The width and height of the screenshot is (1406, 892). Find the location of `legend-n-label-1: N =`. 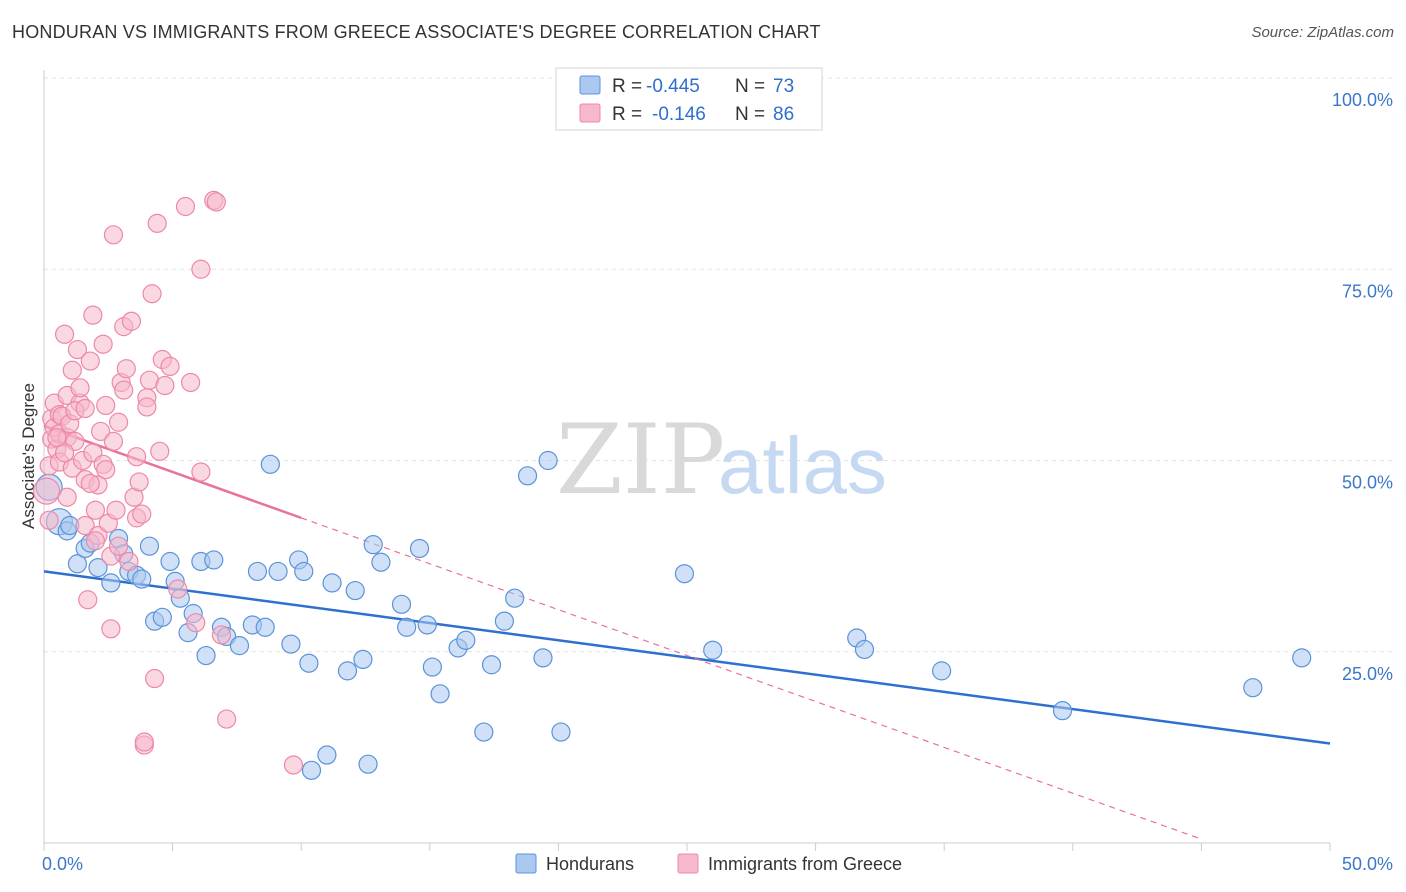

legend-n-label-1: N = is located at coordinates (750, 86).